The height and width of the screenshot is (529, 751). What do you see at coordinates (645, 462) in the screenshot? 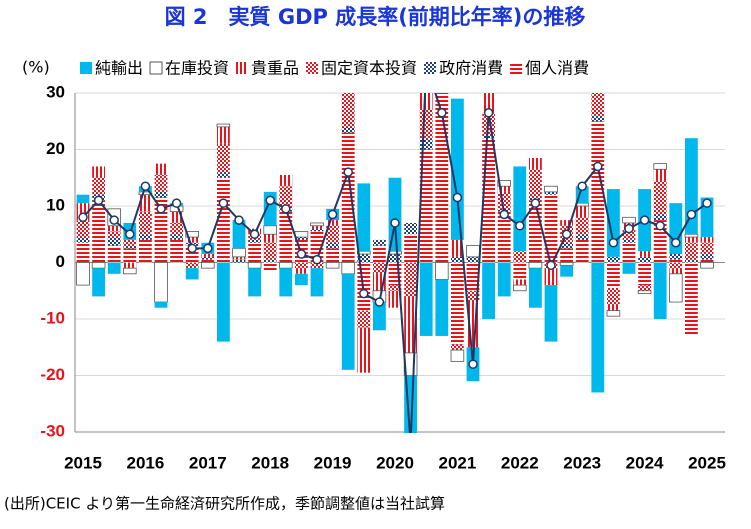
I see `x-tick-label: 2024` at bounding box center [645, 462].